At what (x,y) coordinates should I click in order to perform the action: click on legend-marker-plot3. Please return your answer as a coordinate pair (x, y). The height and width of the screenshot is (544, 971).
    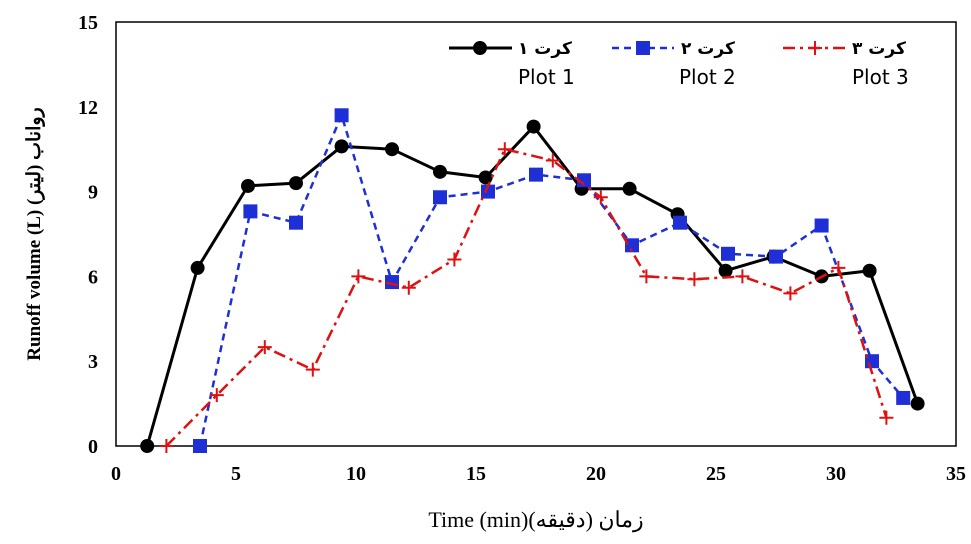
    Looking at the image, I should click on (815, 48).